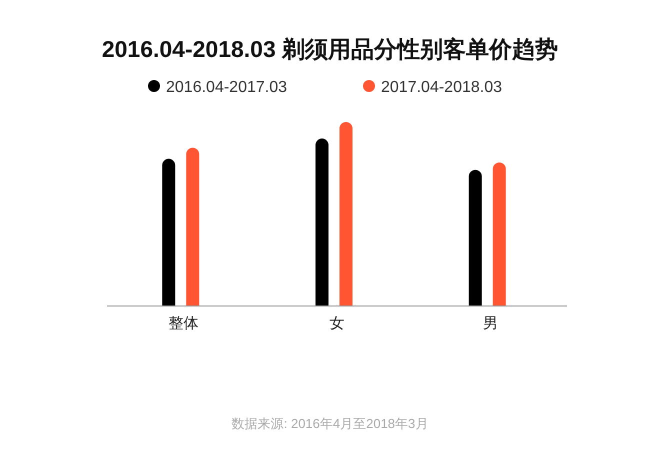 This screenshot has width=660, height=470. I want to click on chart-title: 2016.04-2018.03 剃须用品分性别客单价趋势, so click(330, 49).